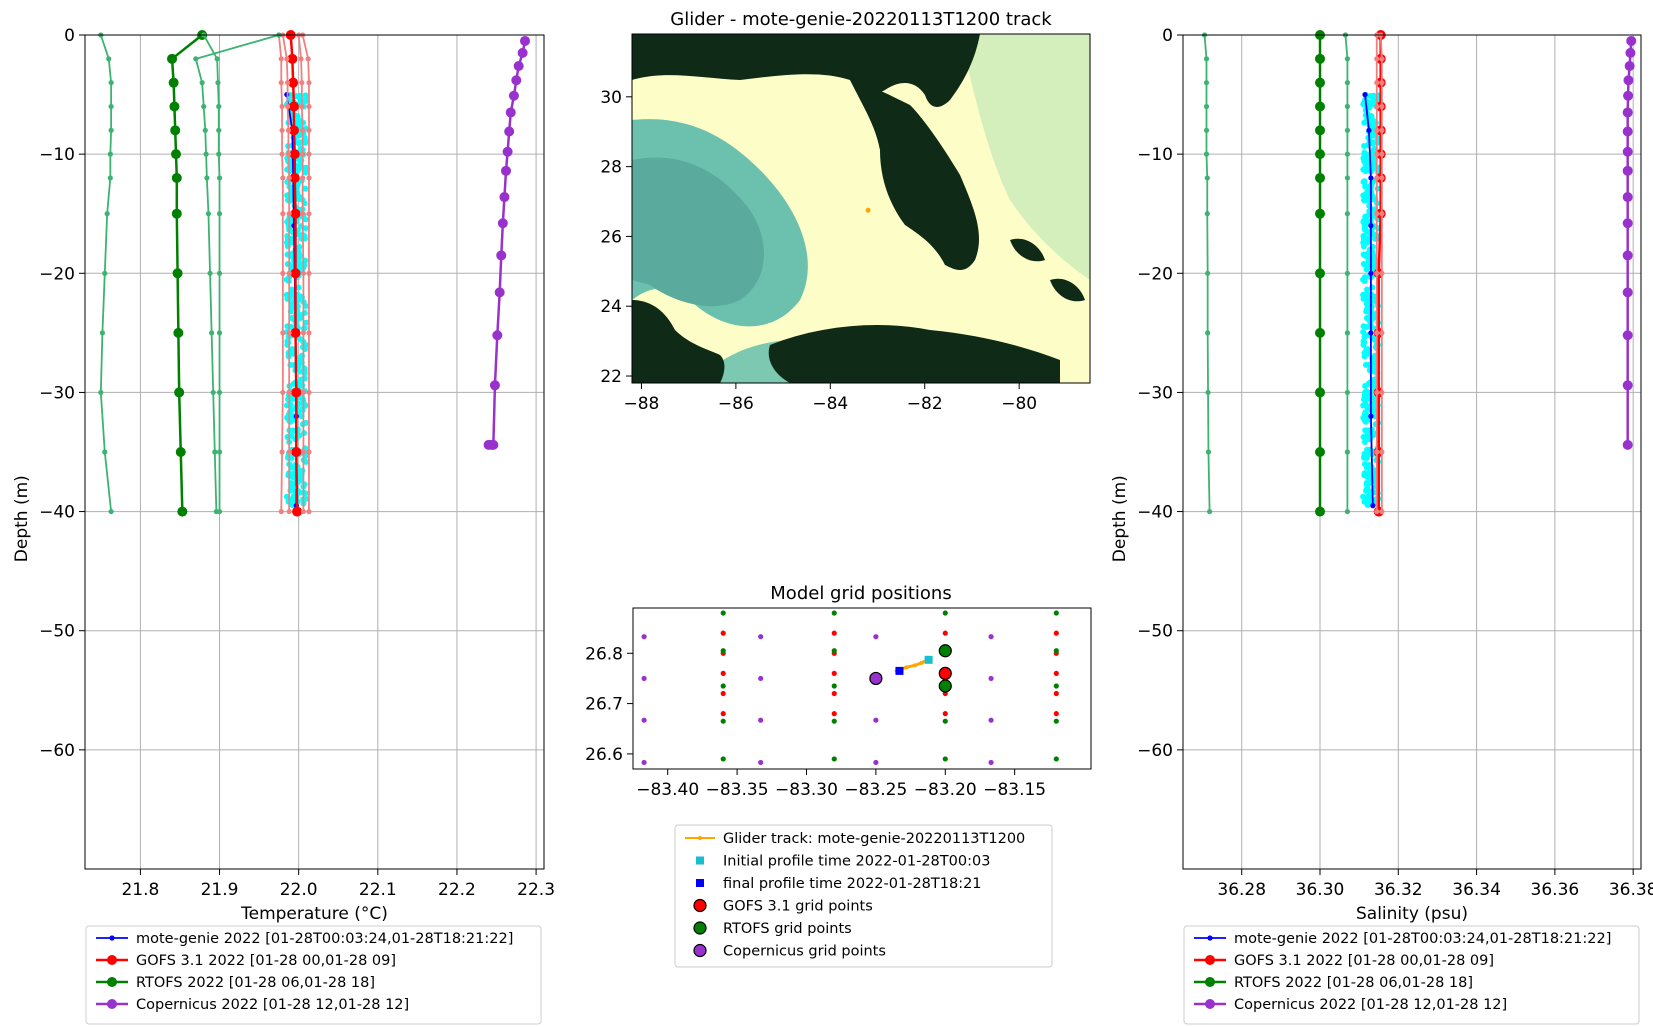 This screenshot has width=1653, height=1027. Describe the element at coordinates (378, 890) in the screenshot. I see `x-tick-label: 22.1` at that location.